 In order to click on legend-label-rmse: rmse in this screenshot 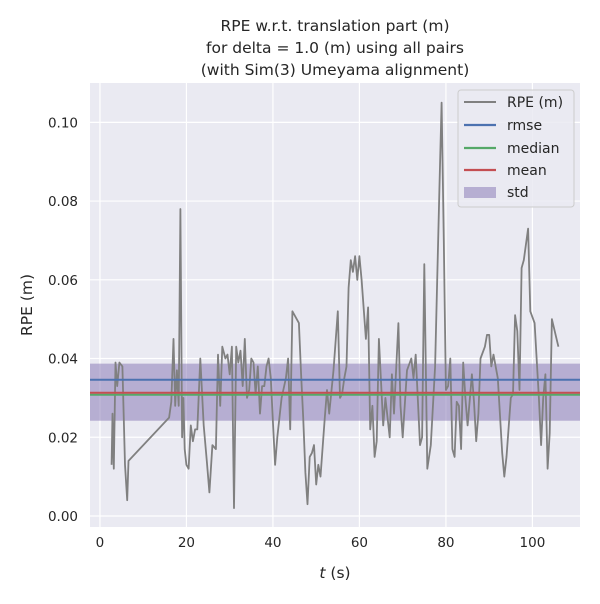, I will do `click(524, 126)`.